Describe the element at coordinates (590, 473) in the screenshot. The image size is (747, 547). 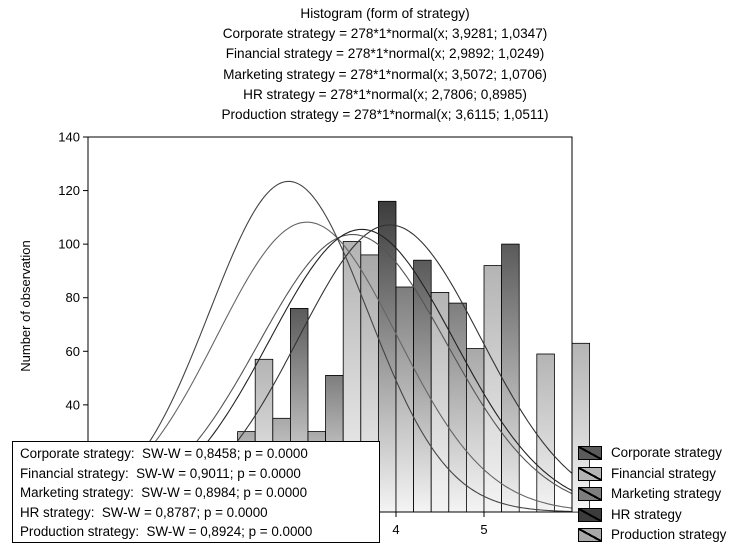
I see `legend-swatch-financial` at that location.